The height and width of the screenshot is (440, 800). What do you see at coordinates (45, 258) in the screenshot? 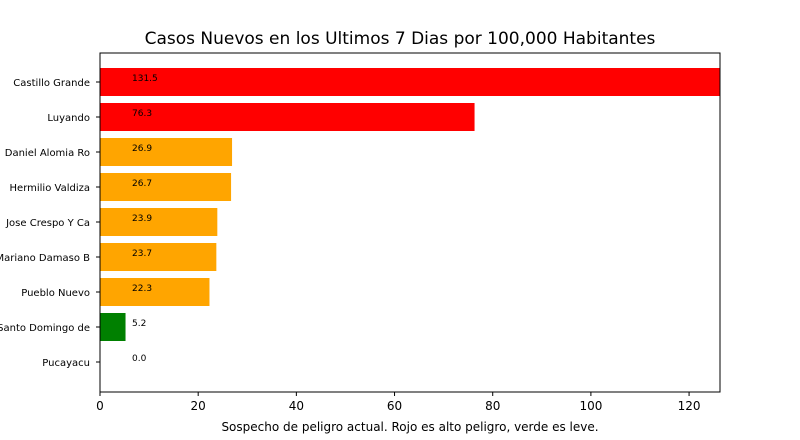
I see `category-label-5: Mariano Damaso B` at bounding box center [45, 258].